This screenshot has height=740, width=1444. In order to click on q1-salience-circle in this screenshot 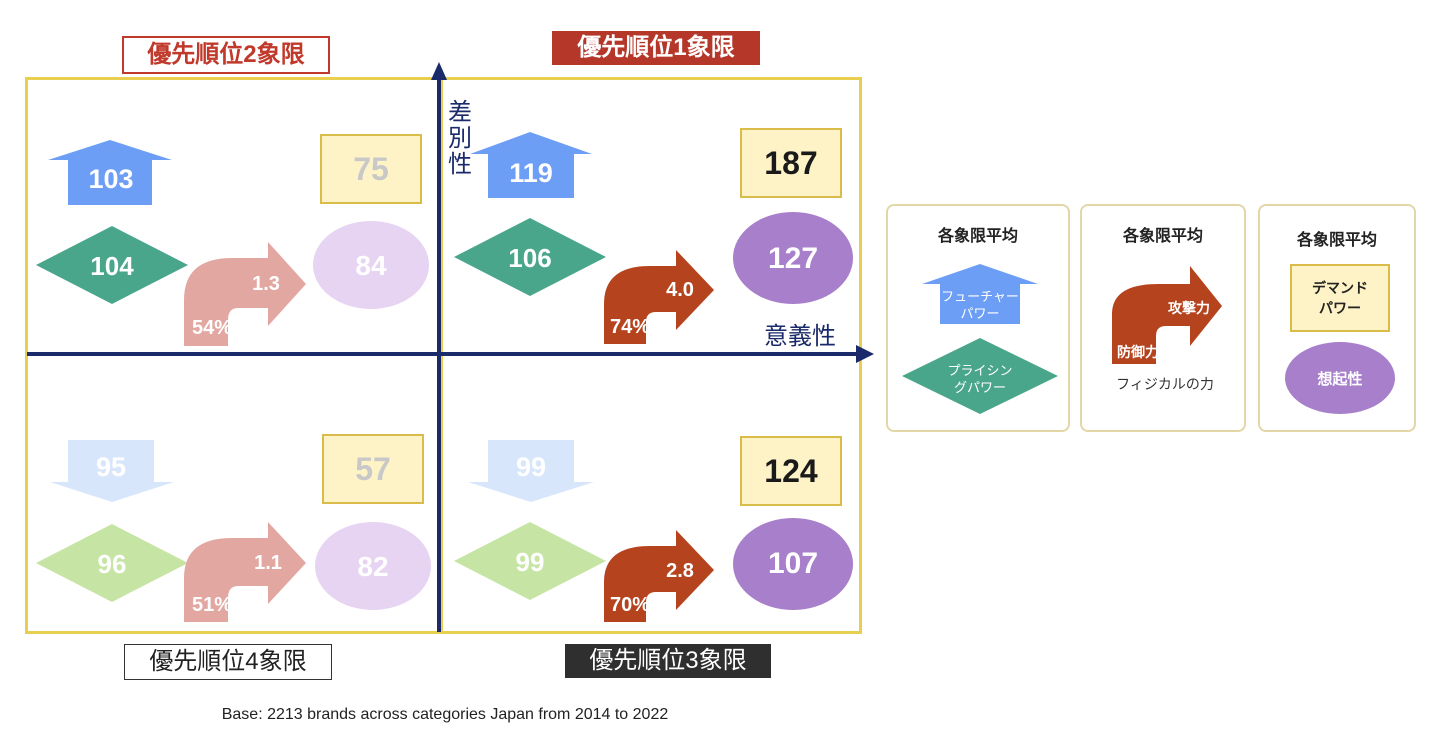, I will do `click(793, 258)`.